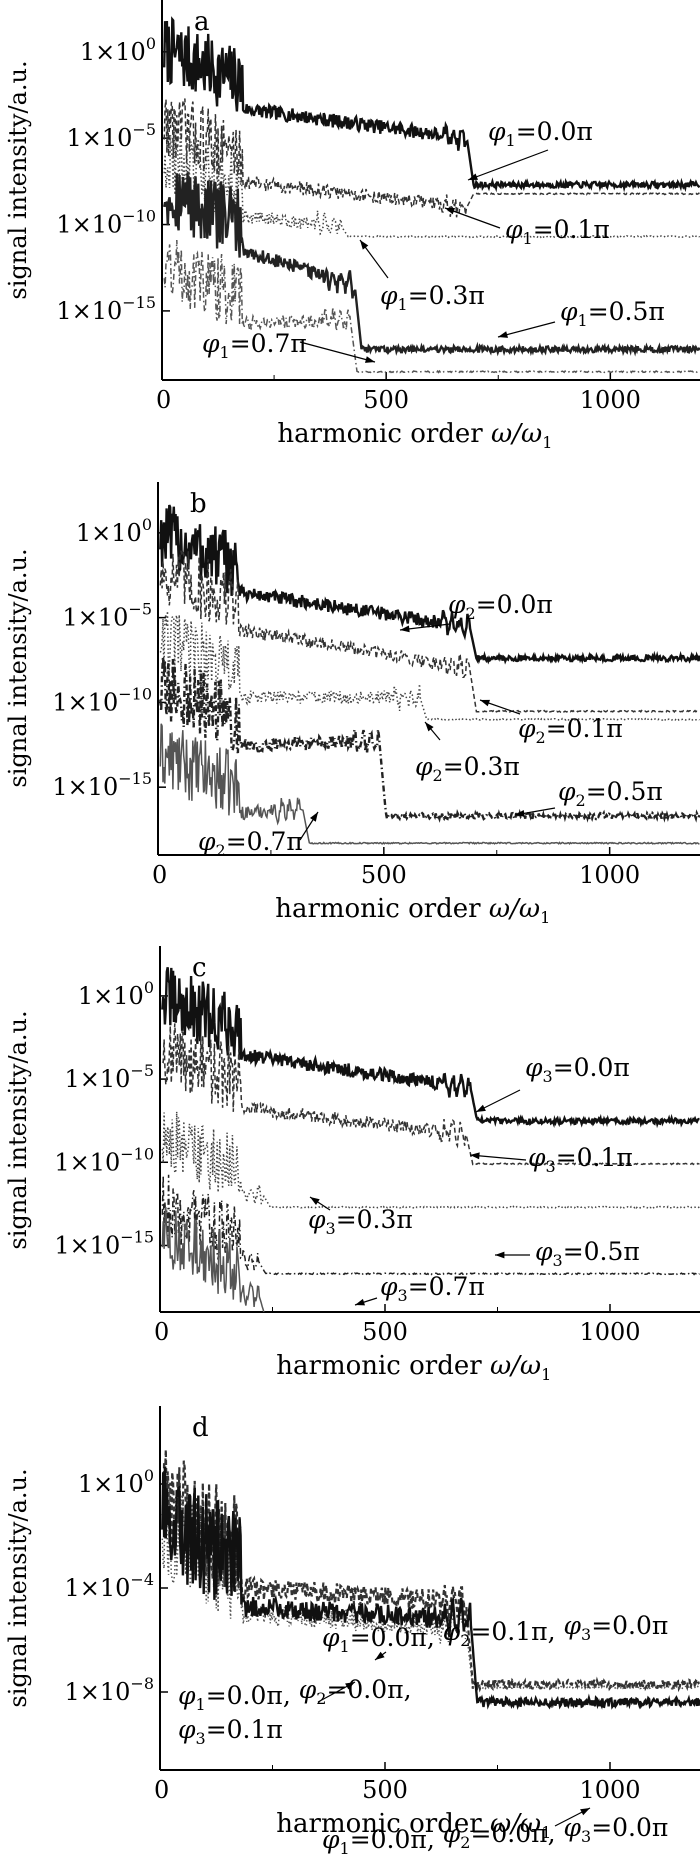 The image size is (700, 1861). What do you see at coordinates (577, 1069) in the screenshot?
I see `series-annotation: φ3=0.0π` at bounding box center [577, 1069].